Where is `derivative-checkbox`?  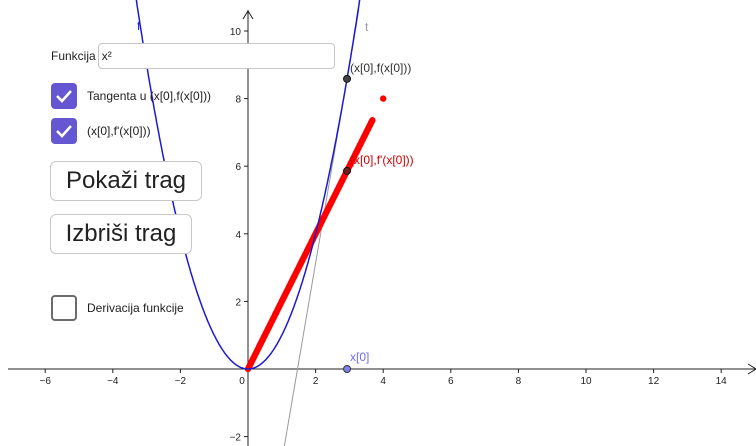
derivative-checkbox is located at coordinates (64, 308).